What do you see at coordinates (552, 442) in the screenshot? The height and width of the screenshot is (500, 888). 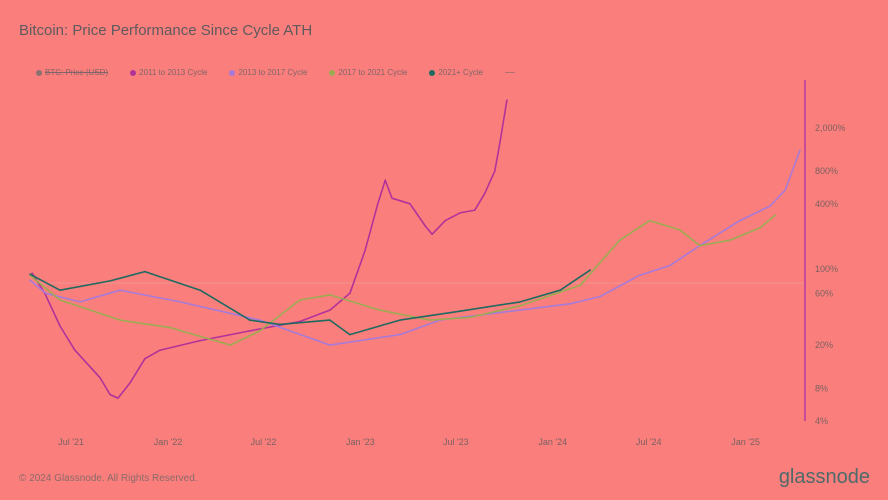 I see `x-tick-label: Jan '24` at bounding box center [552, 442].